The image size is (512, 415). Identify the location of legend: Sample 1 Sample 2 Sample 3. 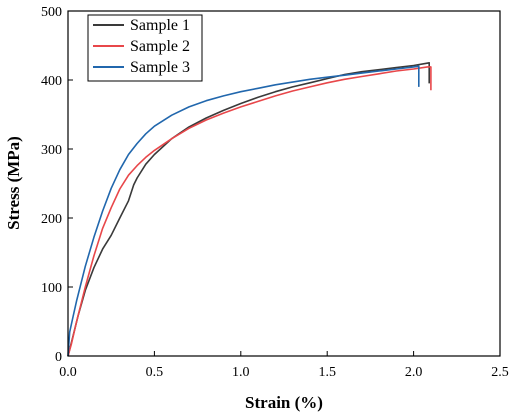
(145, 48).